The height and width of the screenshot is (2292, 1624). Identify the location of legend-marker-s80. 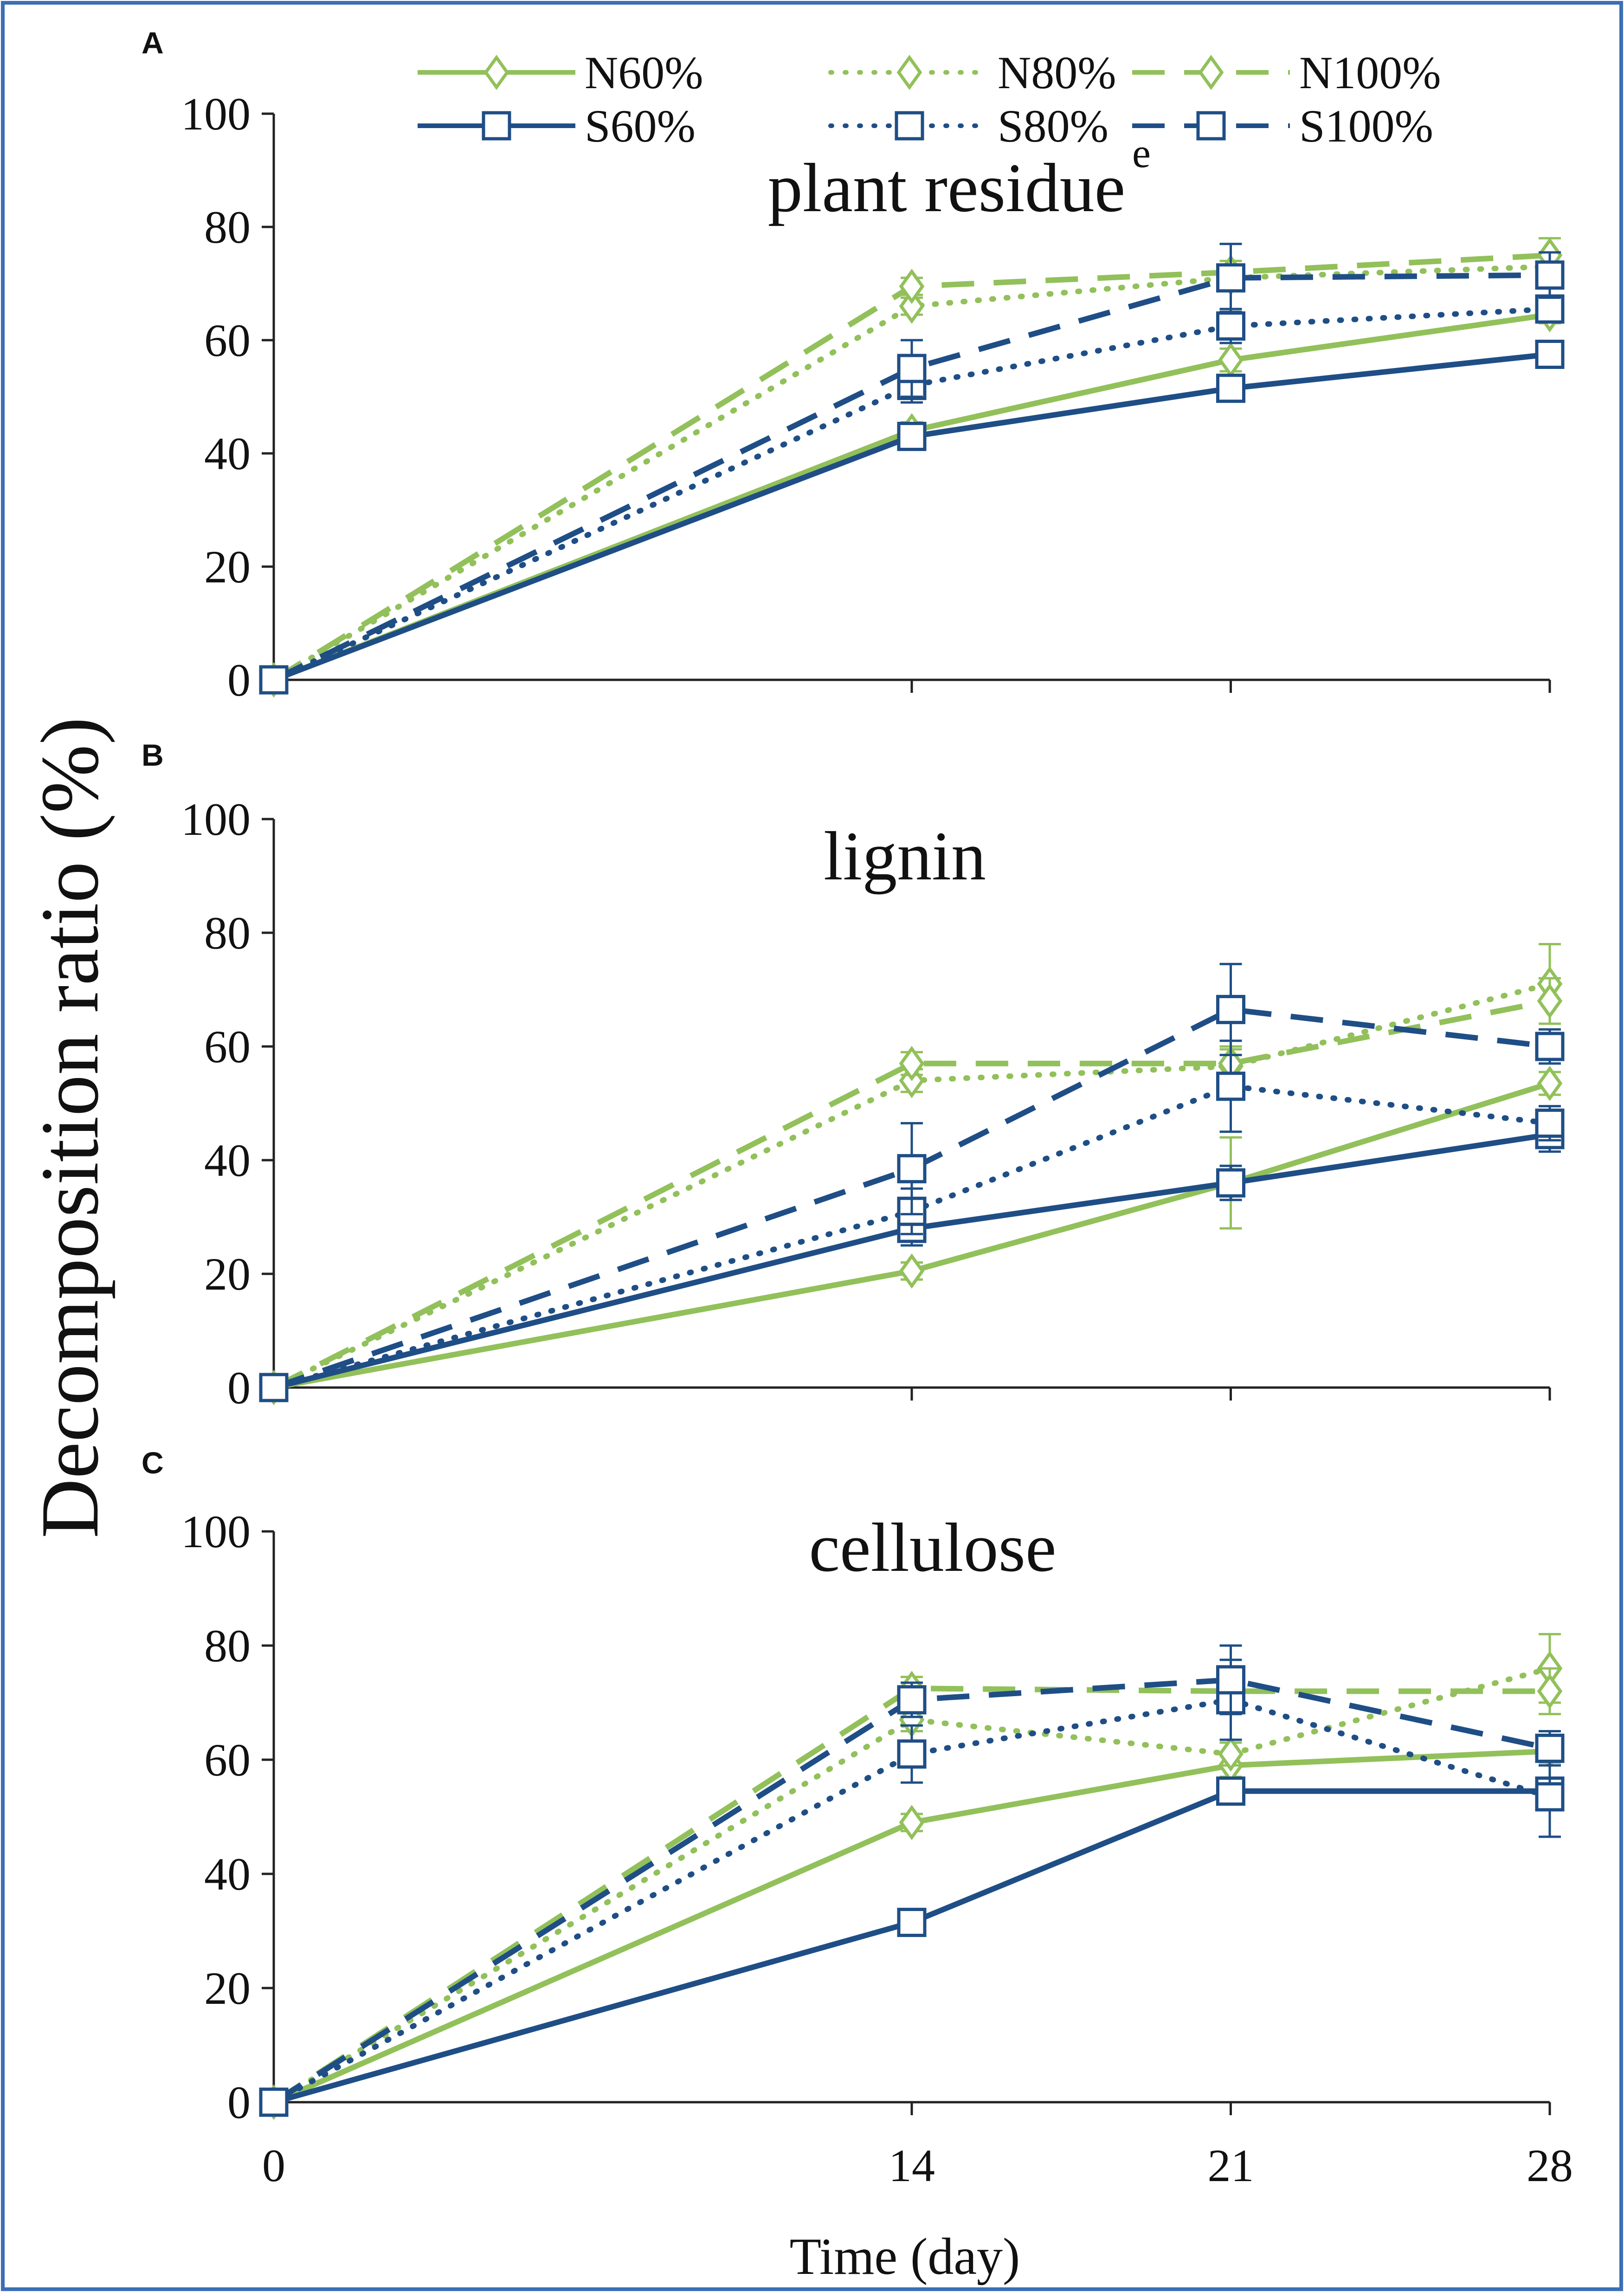
(910, 126).